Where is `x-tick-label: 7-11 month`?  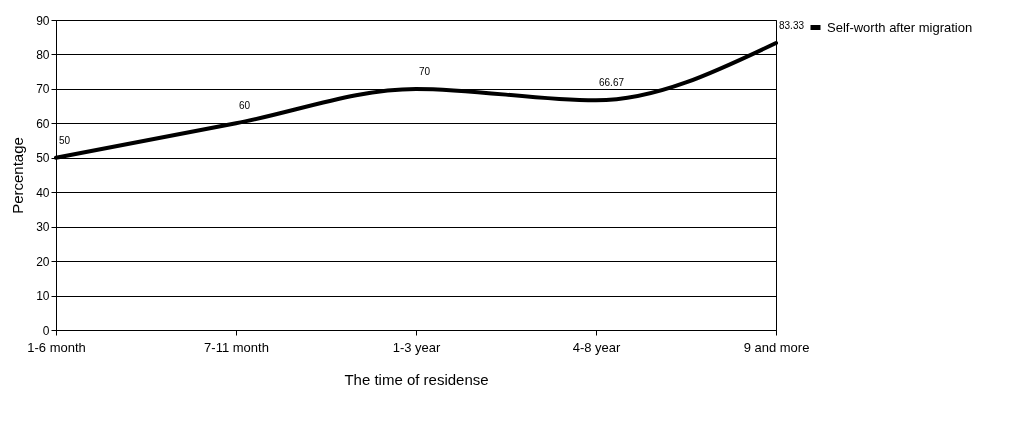
x-tick-label: 7-11 month is located at coordinates (236, 347).